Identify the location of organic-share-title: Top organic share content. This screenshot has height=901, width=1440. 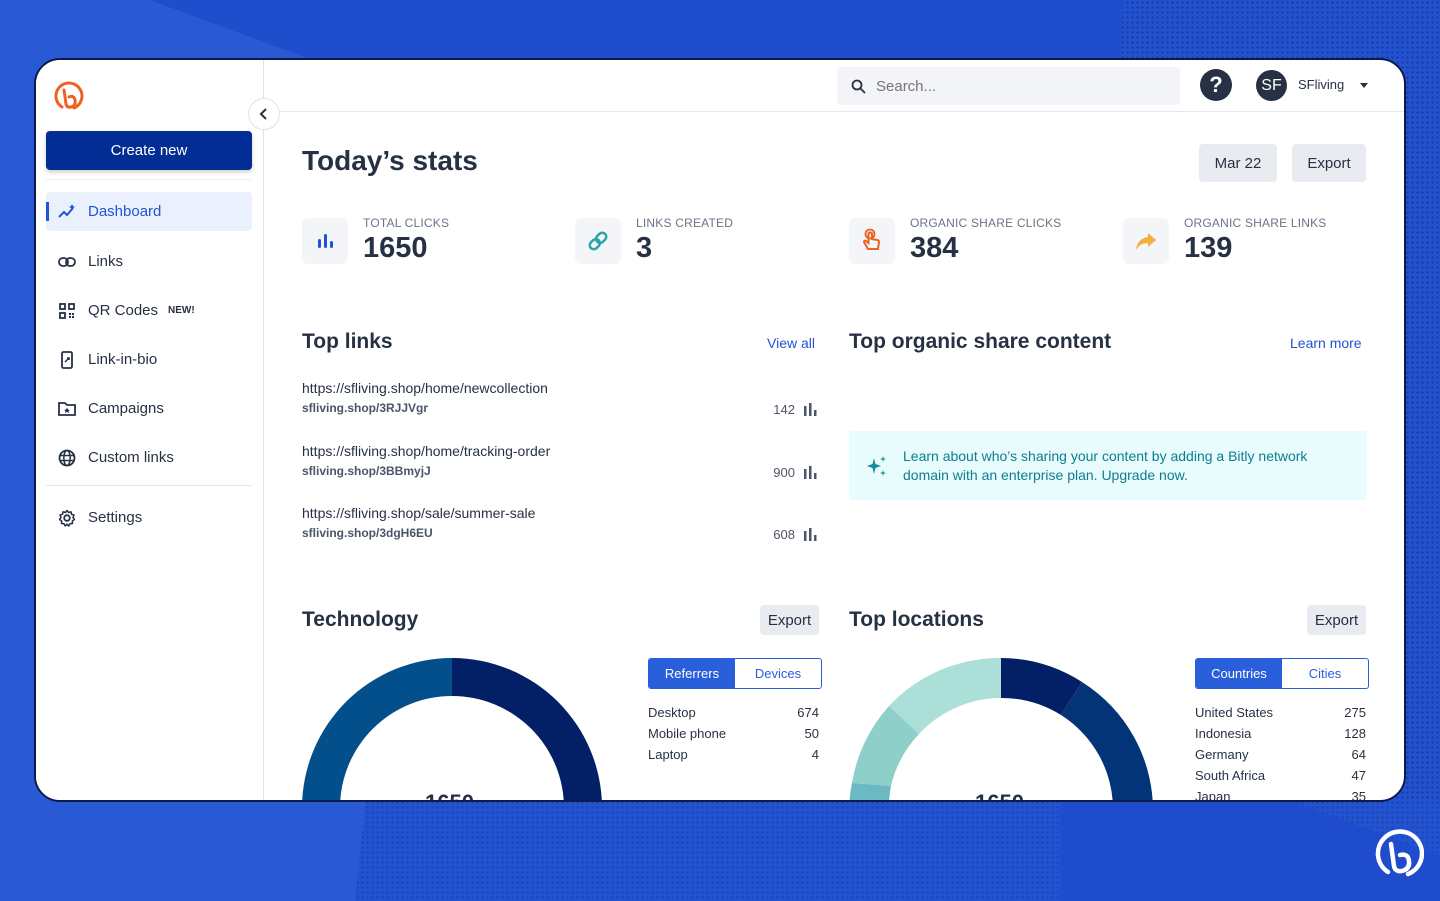
(980, 341).